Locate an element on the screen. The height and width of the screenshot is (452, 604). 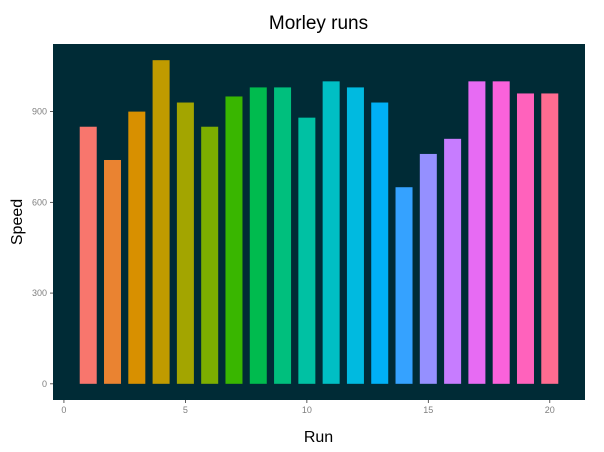
x-tick-label: 20 is located at coordinates (550, 410).